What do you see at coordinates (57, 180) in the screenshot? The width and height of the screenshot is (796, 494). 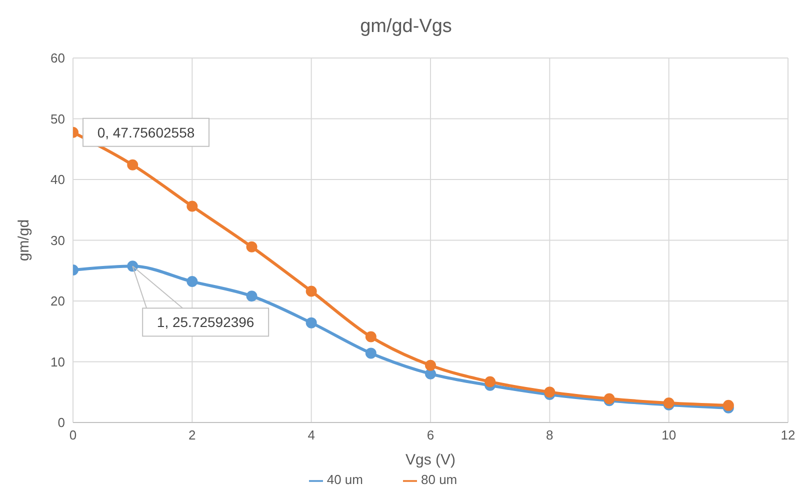 I see `y-tick-label: 40` at bounding box center [57, 180].